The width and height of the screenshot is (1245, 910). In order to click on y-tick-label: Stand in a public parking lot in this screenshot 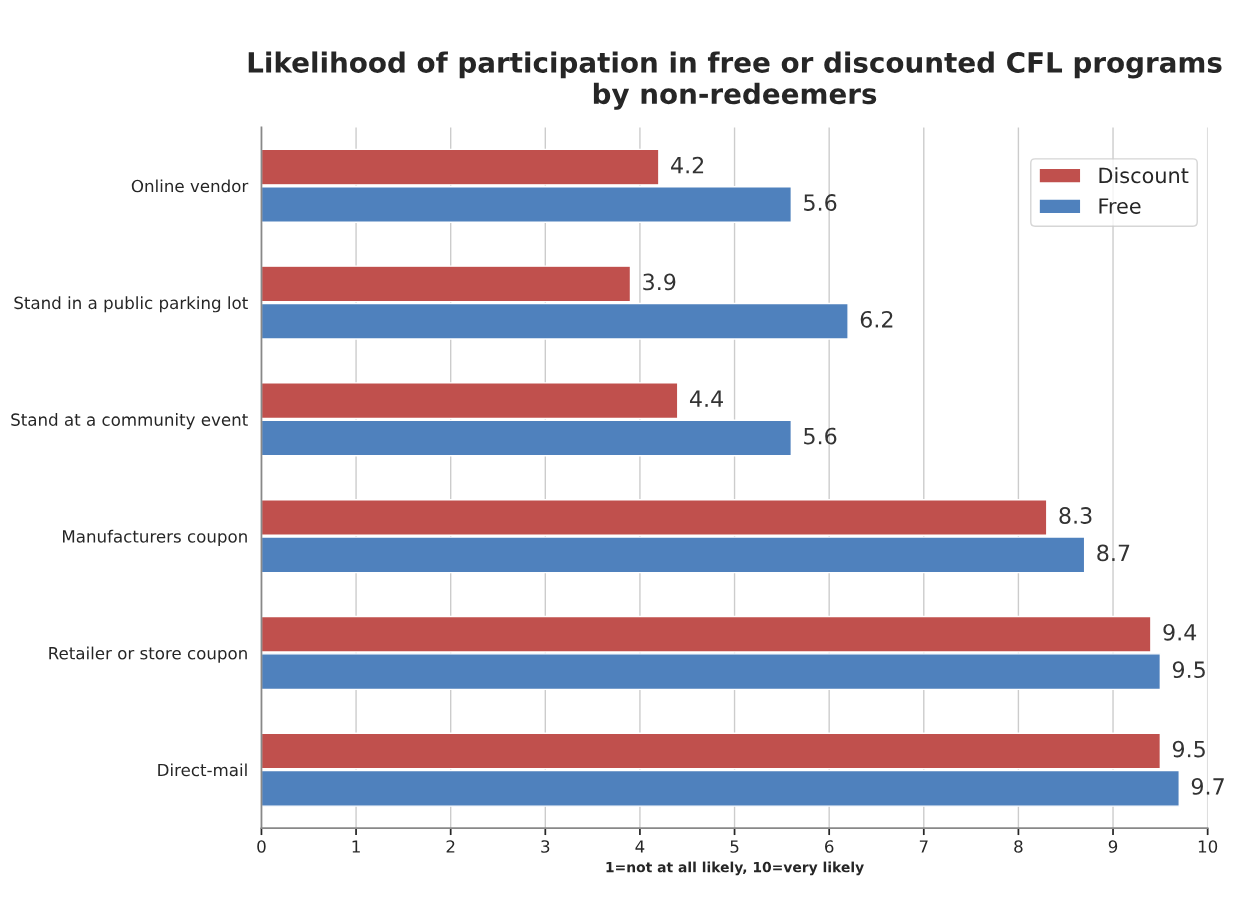, I will do `click(131, 304)`.